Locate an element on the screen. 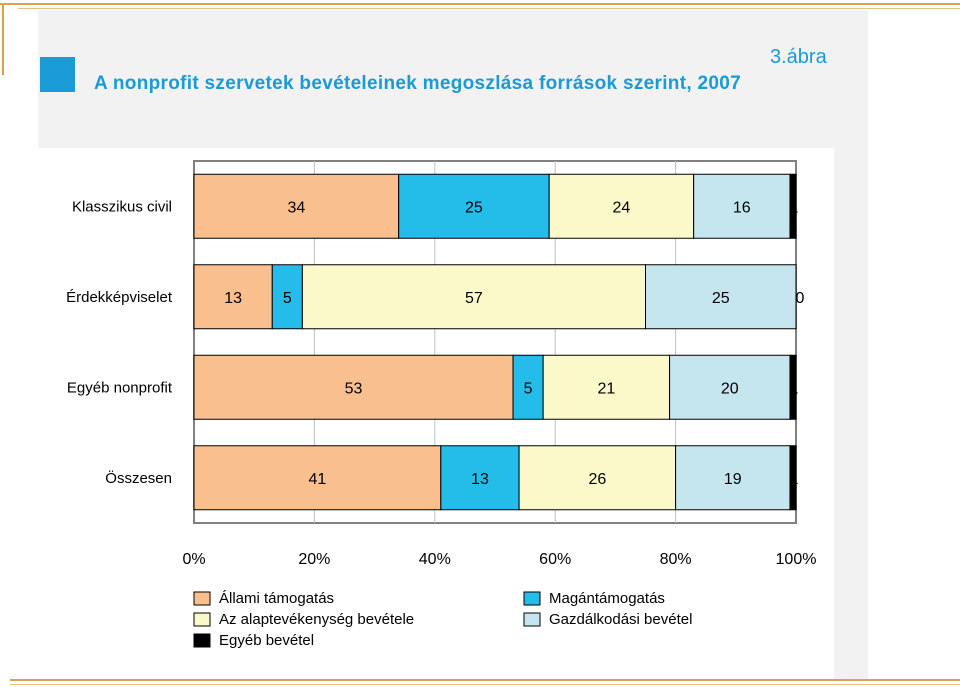 The image size is (960, 687). data-label: 20 is located at coordinates (730, 388).